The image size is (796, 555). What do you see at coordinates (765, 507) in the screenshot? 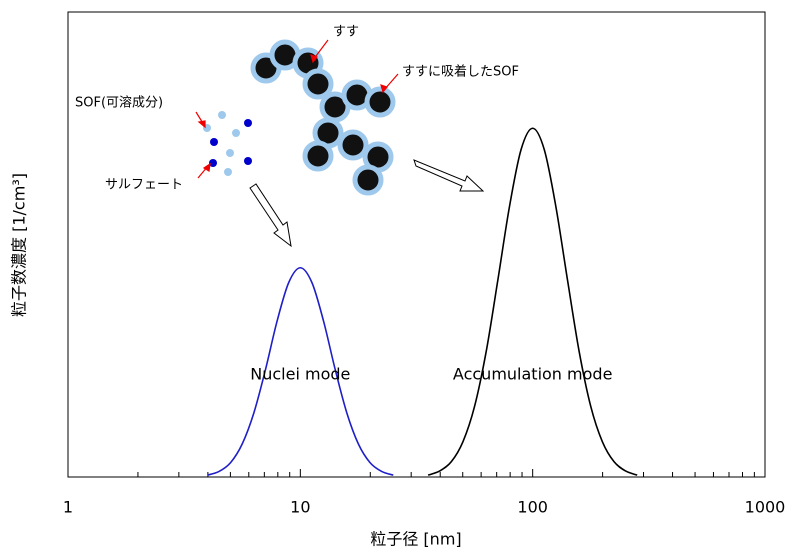
I see `x-tick-label: 1000` at bounding box center [765, 507].